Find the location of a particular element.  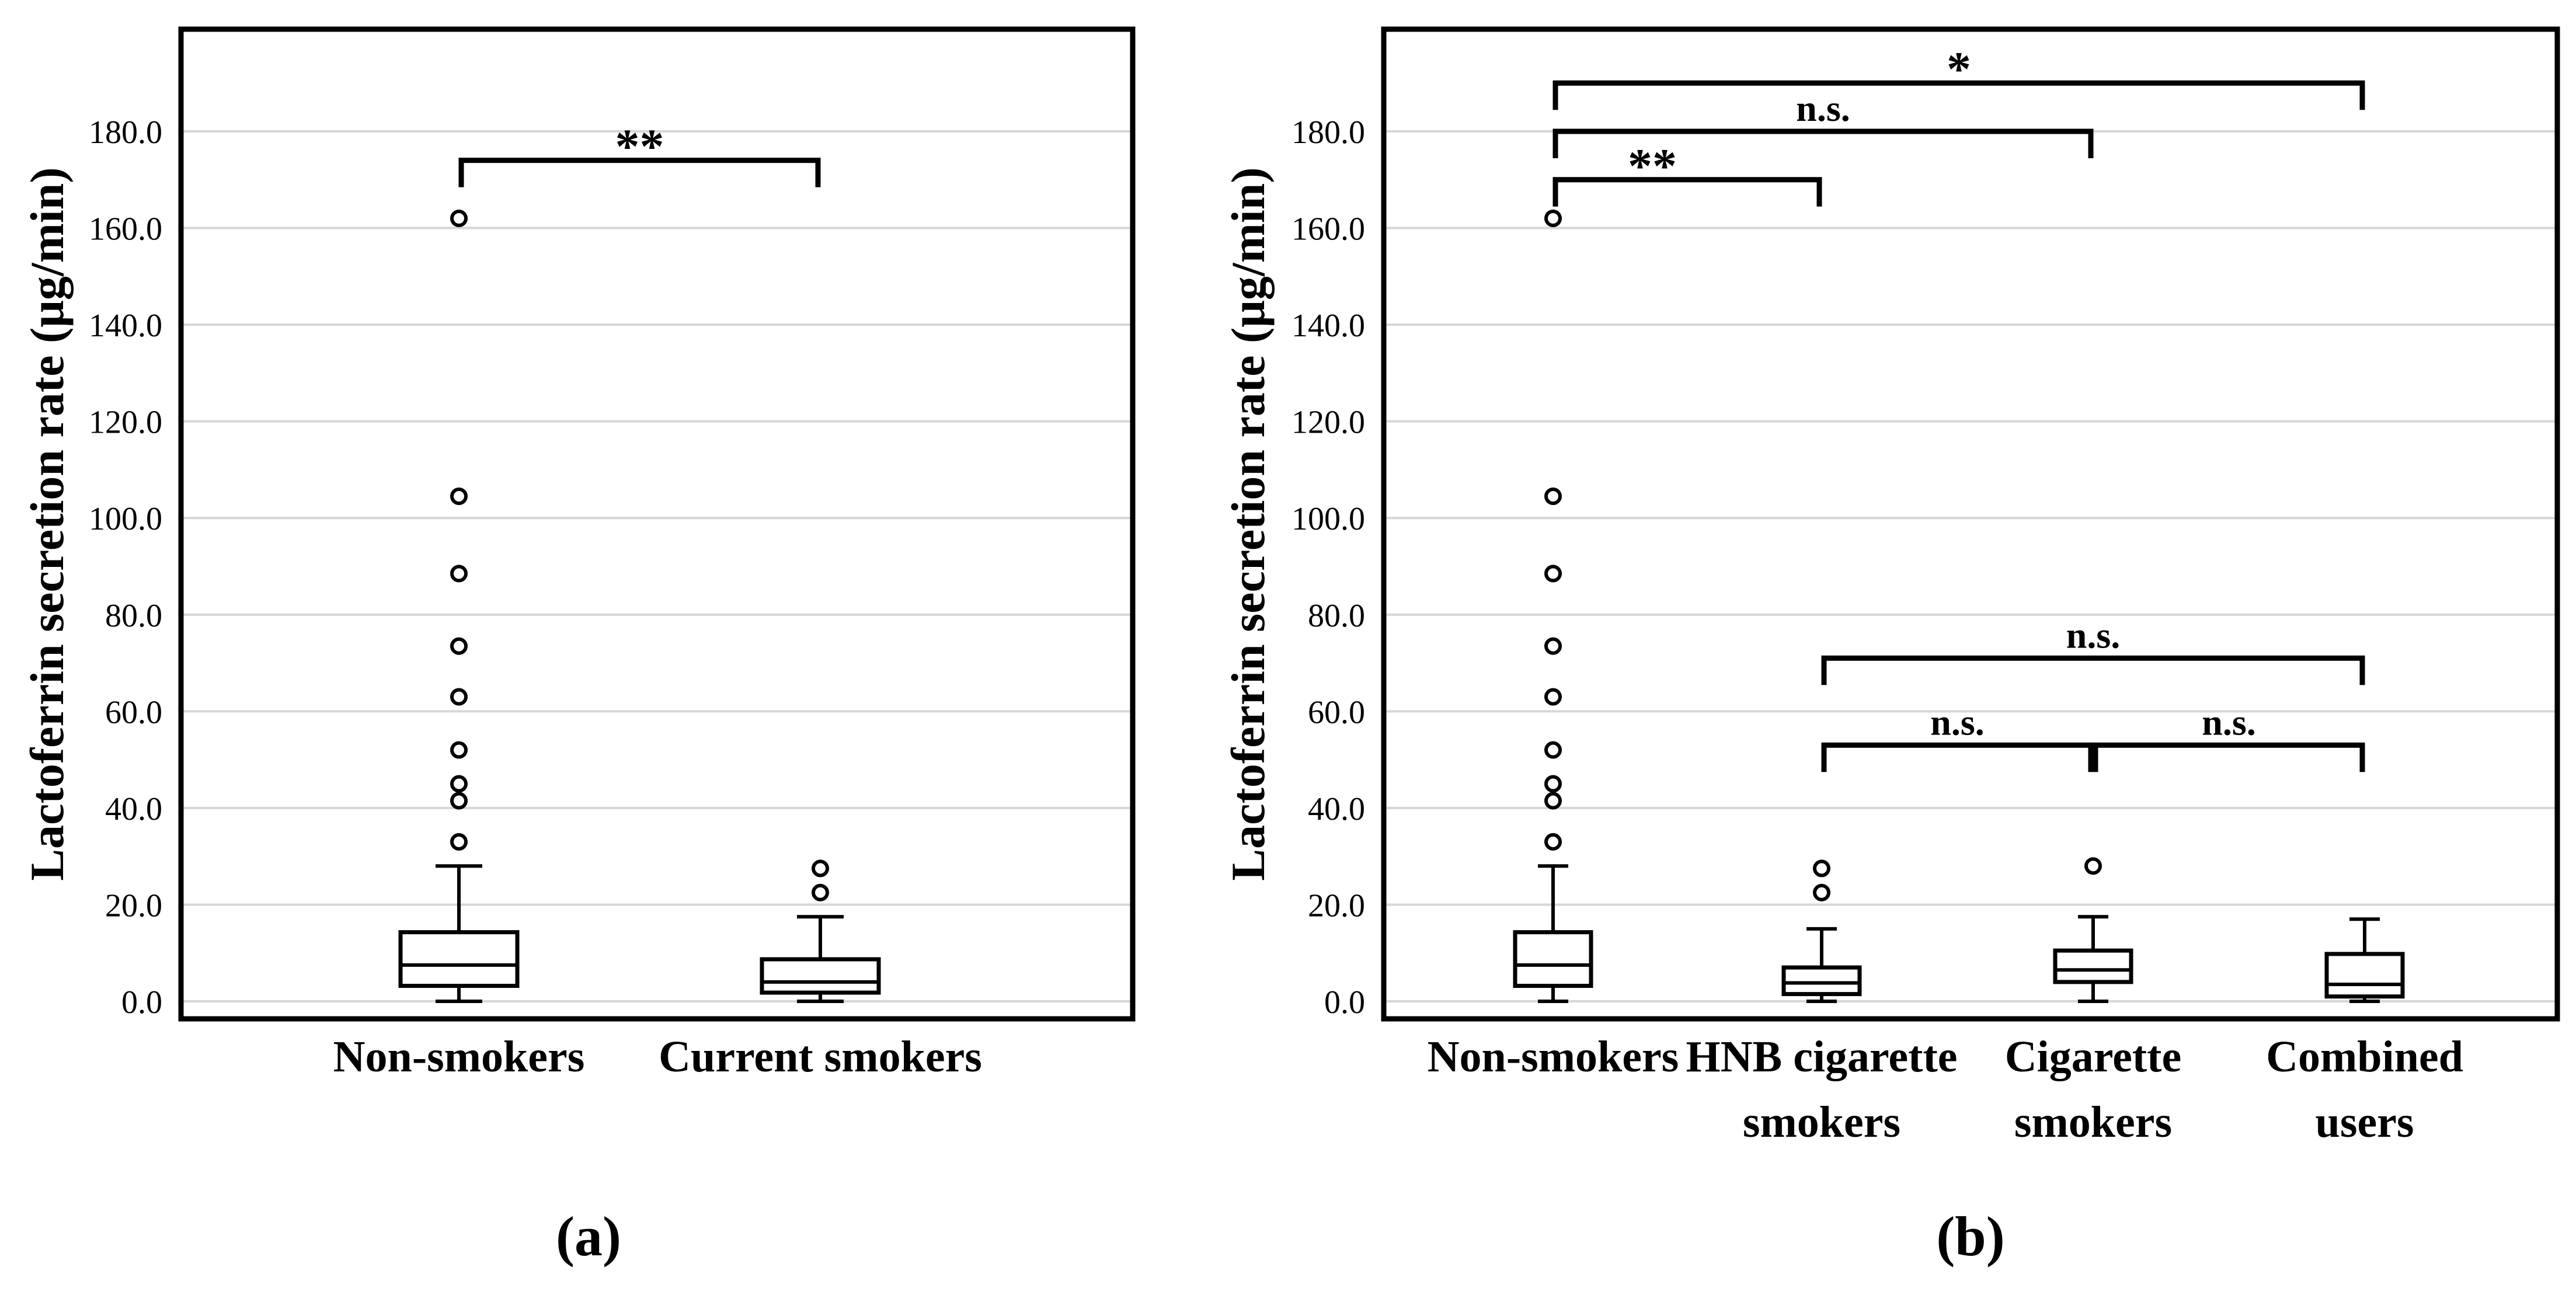

x-category-label: Current smokers is located at coordinates (820, 1056).